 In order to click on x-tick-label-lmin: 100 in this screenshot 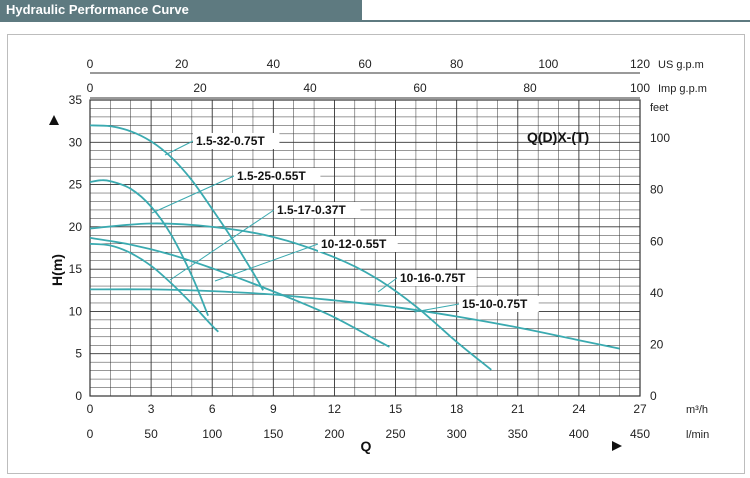, I will do `click(212, 434)`.